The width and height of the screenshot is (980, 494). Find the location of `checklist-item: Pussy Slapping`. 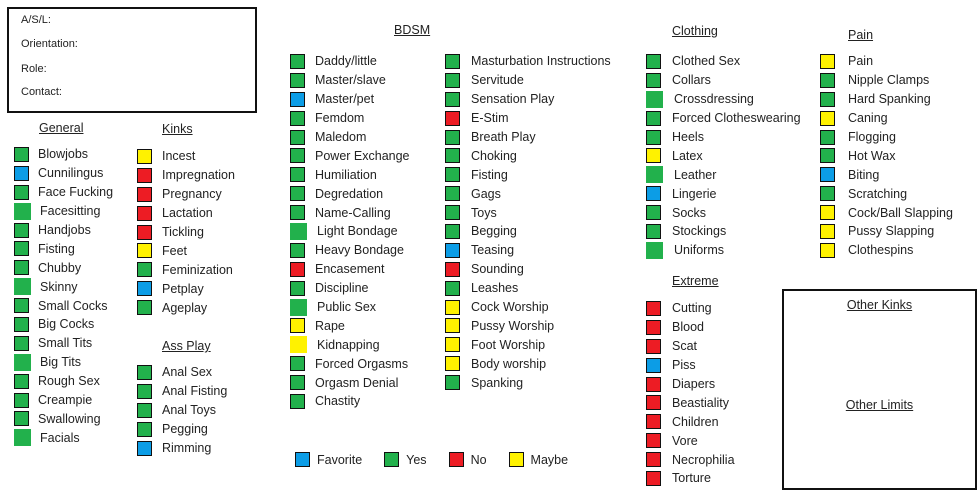

checklist-item: Pussy Slapping is located at coordinates (886, 231).